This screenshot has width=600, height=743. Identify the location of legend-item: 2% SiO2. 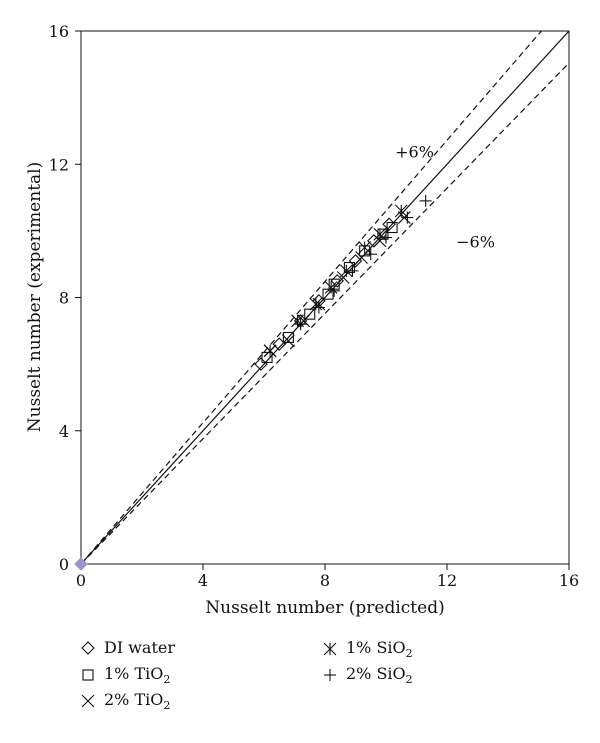
(367, 675).